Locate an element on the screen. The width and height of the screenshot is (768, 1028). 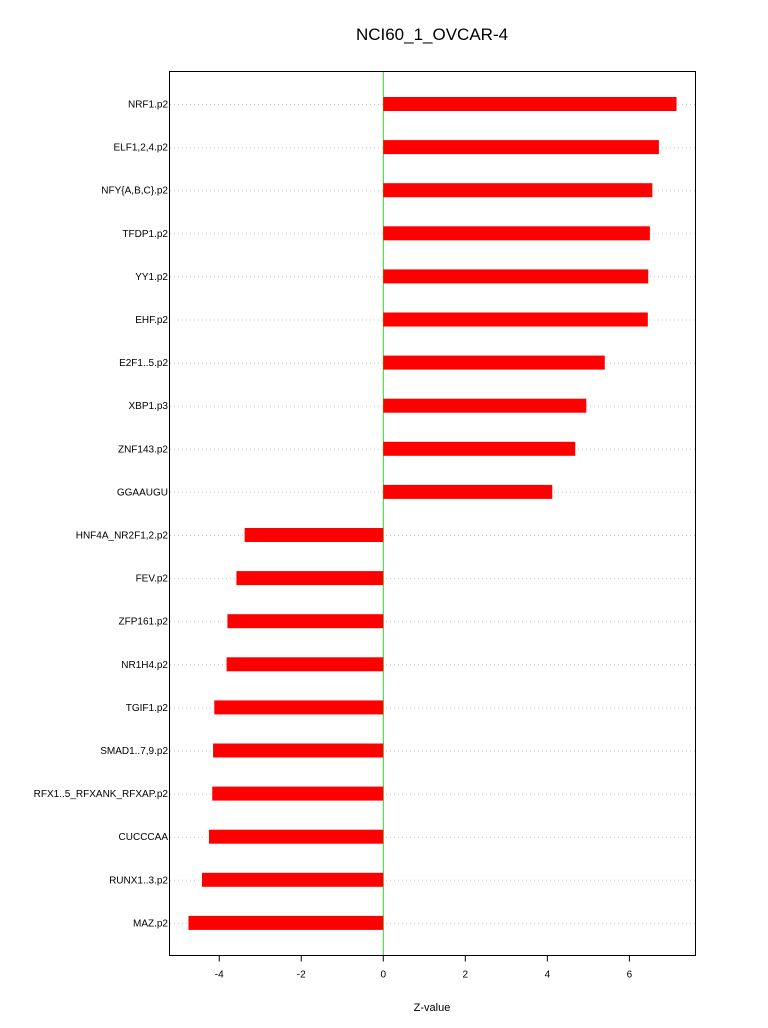
category-label: ELF1,2,4.p2 is located at coordinates (141, 148).